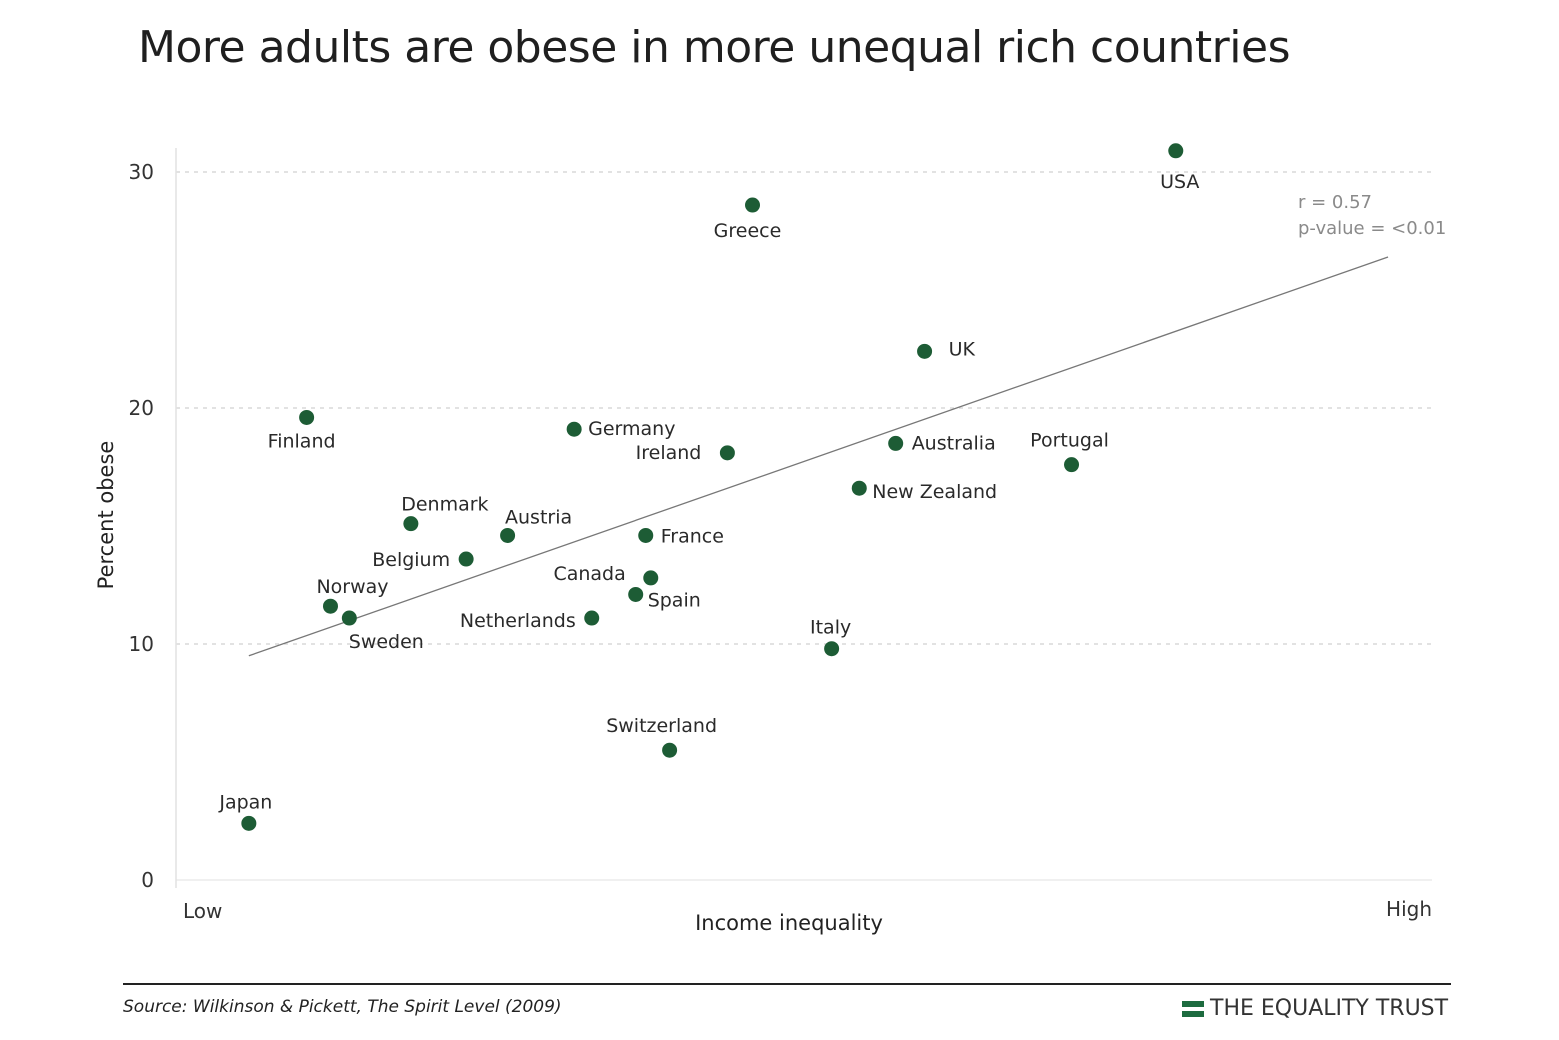 Image resolution: width=1559 pixels, height=1040 pixels. What do you see at coordinates (589, 574) in the screenshot?
I see `point-label-canada: Canada` at bounding box center [589, 574].